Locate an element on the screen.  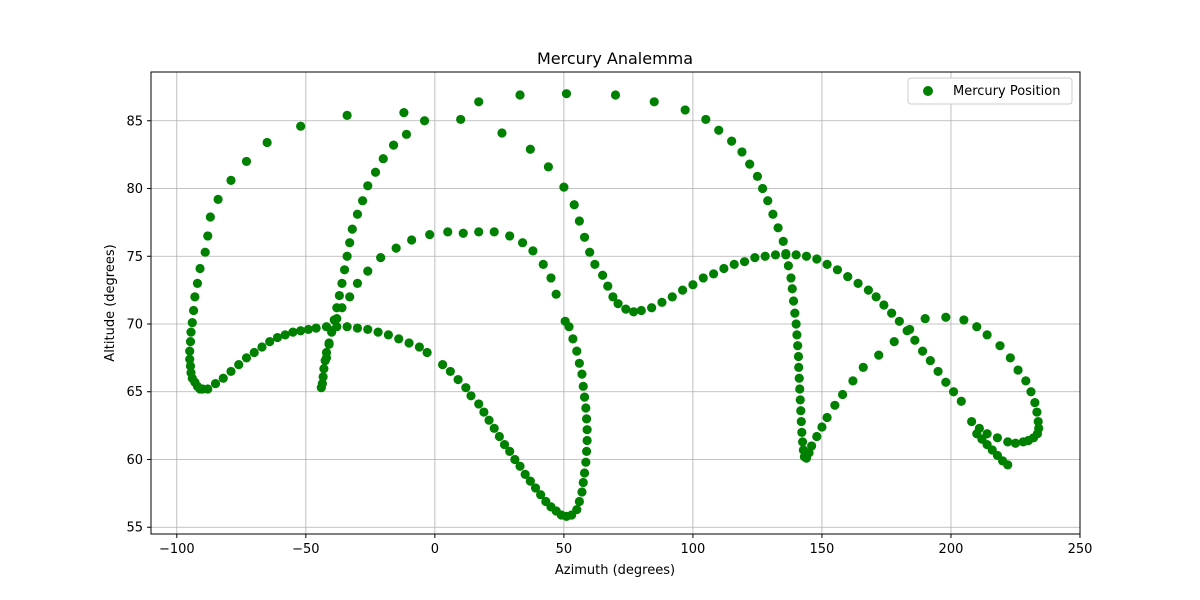
y-tick-label: 65 is located at coordinates (134, 392).